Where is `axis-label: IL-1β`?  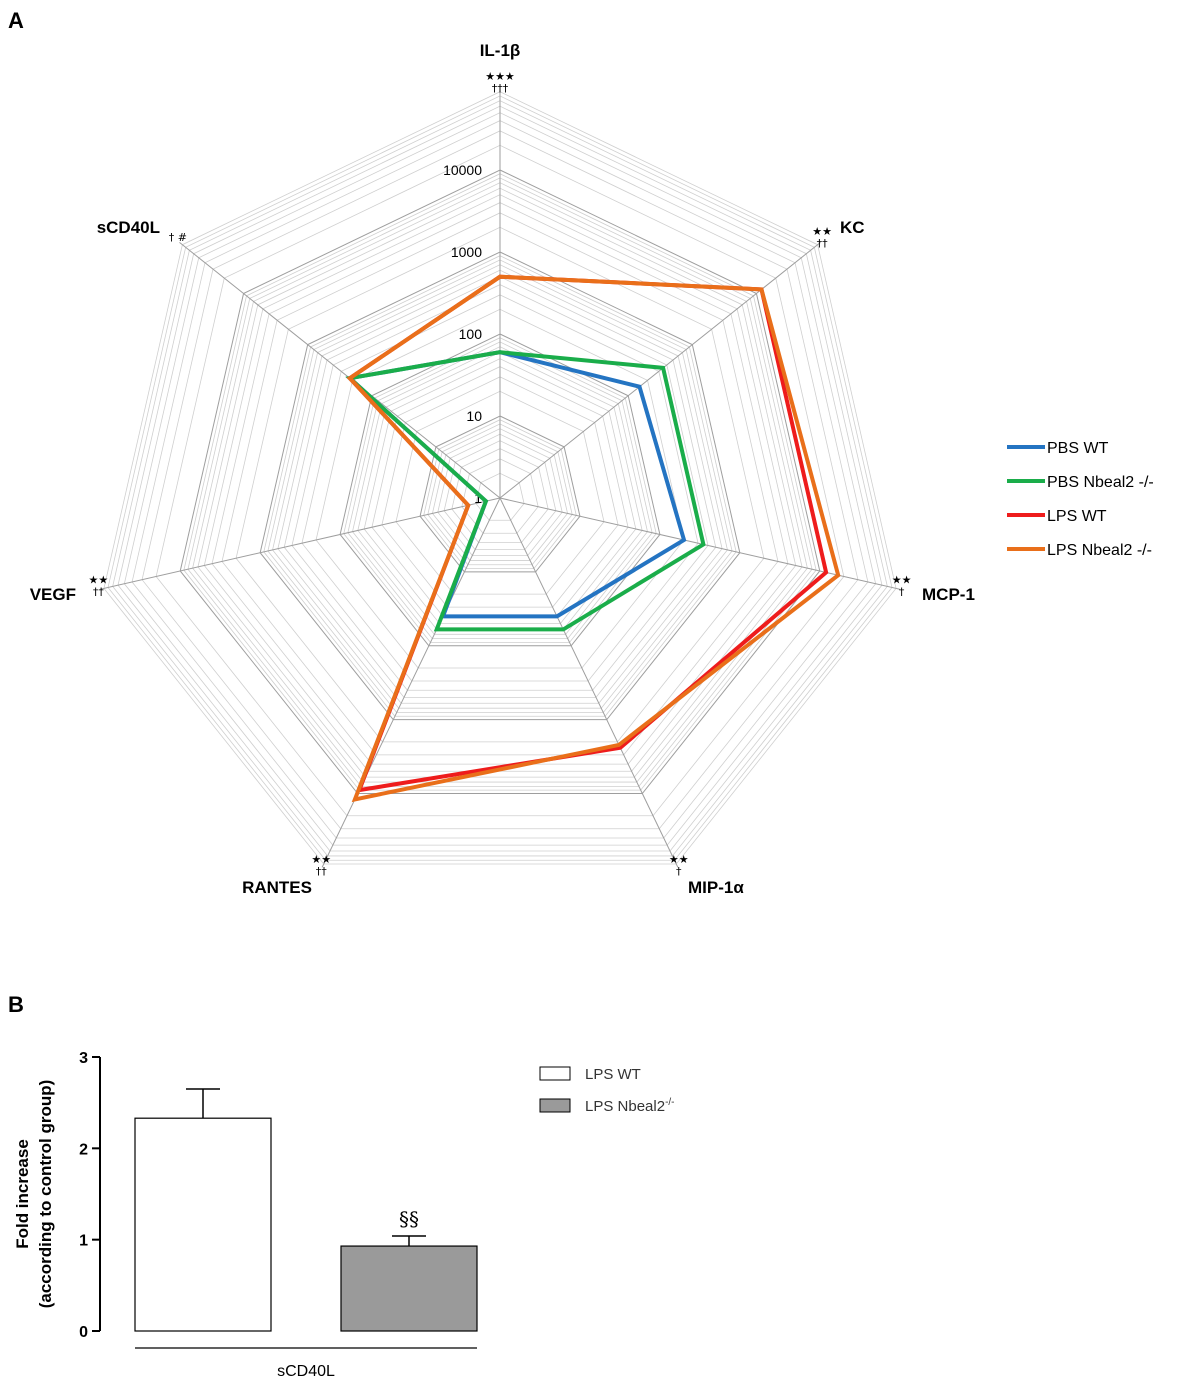 axis-label: IL-1β is located at coordinates (500, 50).